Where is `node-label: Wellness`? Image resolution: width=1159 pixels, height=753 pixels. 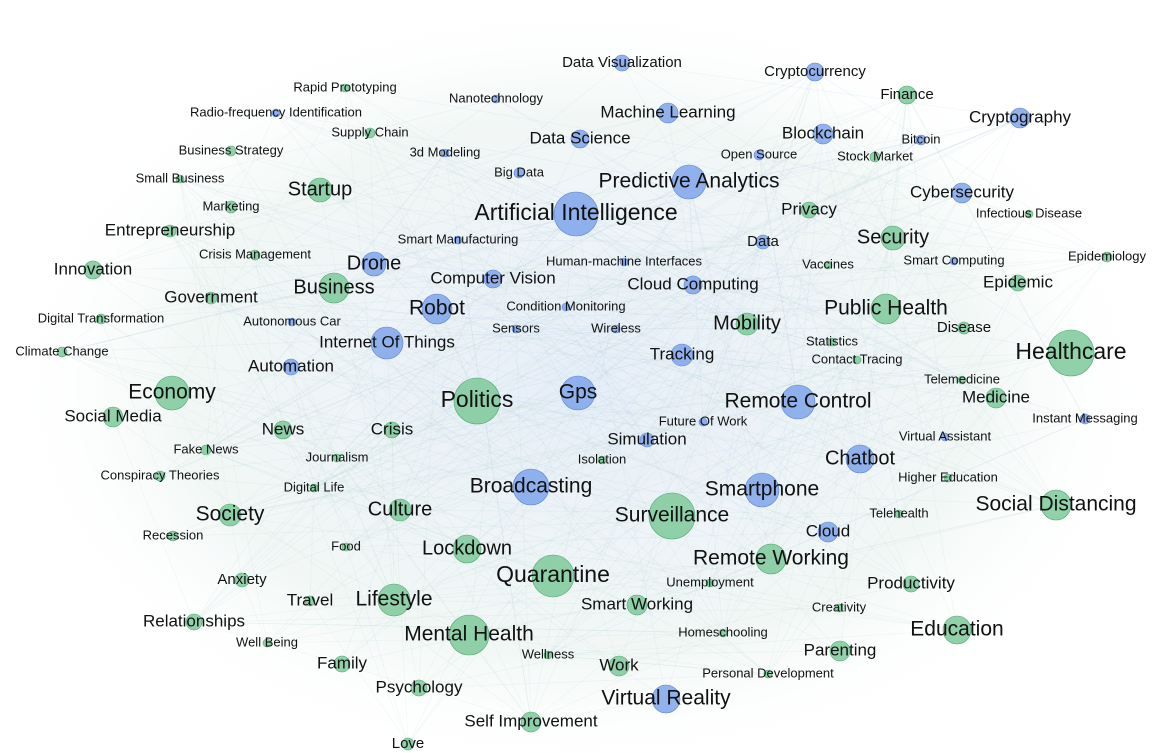 node-label: Wellness is located at coordinates (548, 653).